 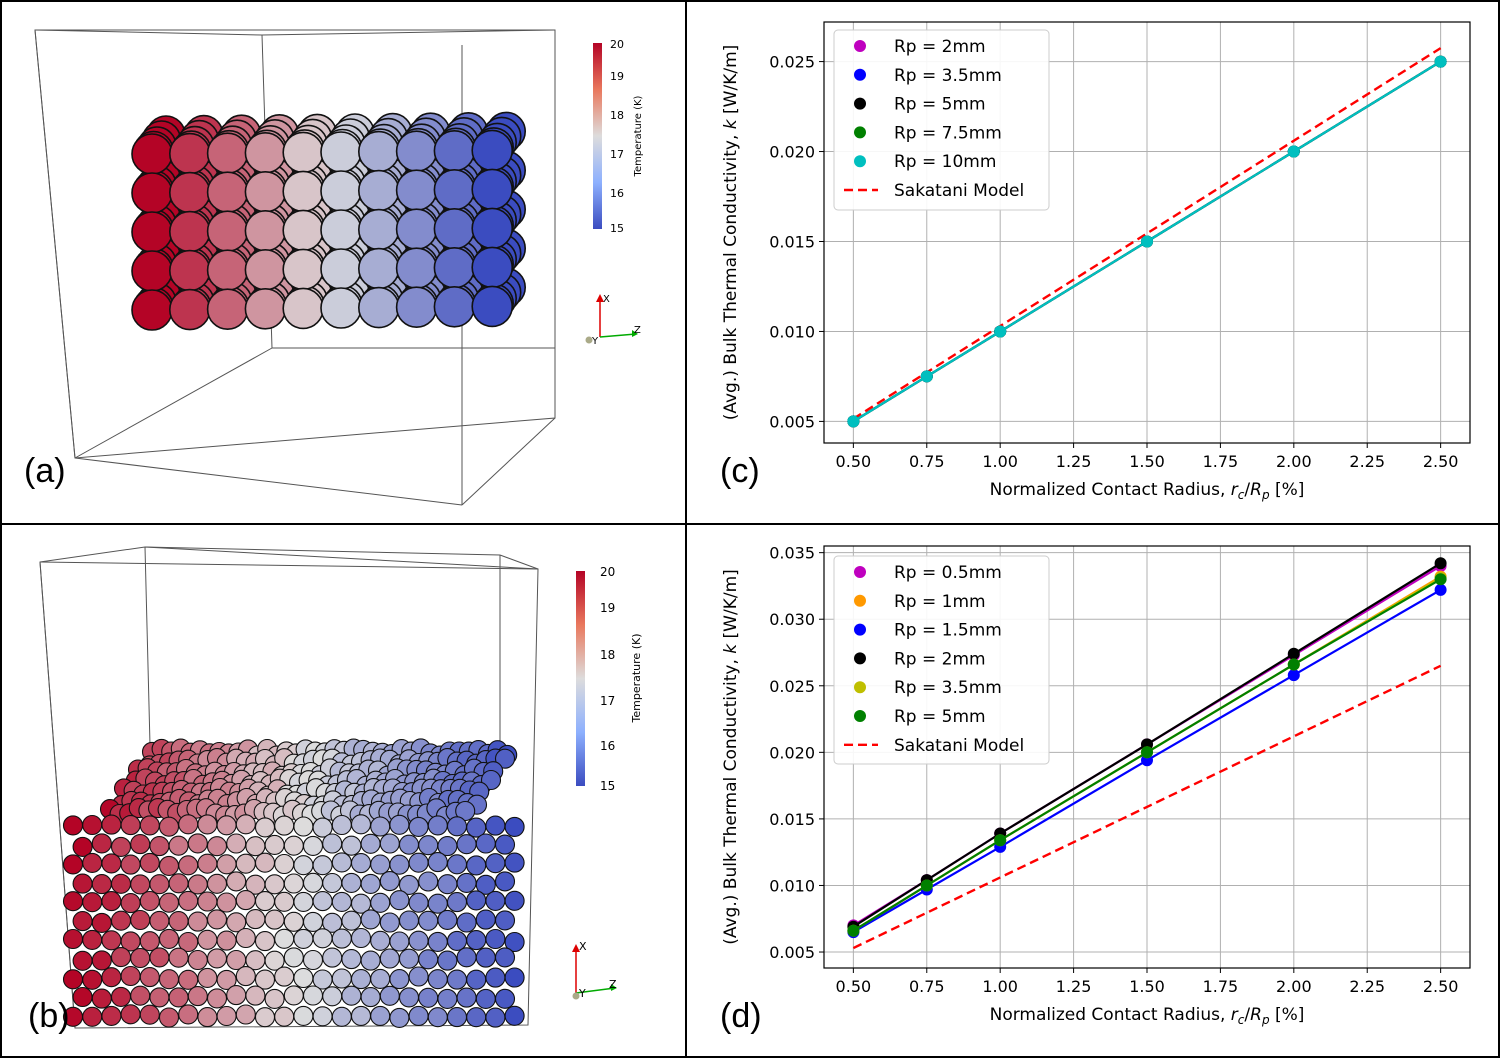 I want to click on legend-label: Rp = 3.5mm, so click(x=948, y=688).